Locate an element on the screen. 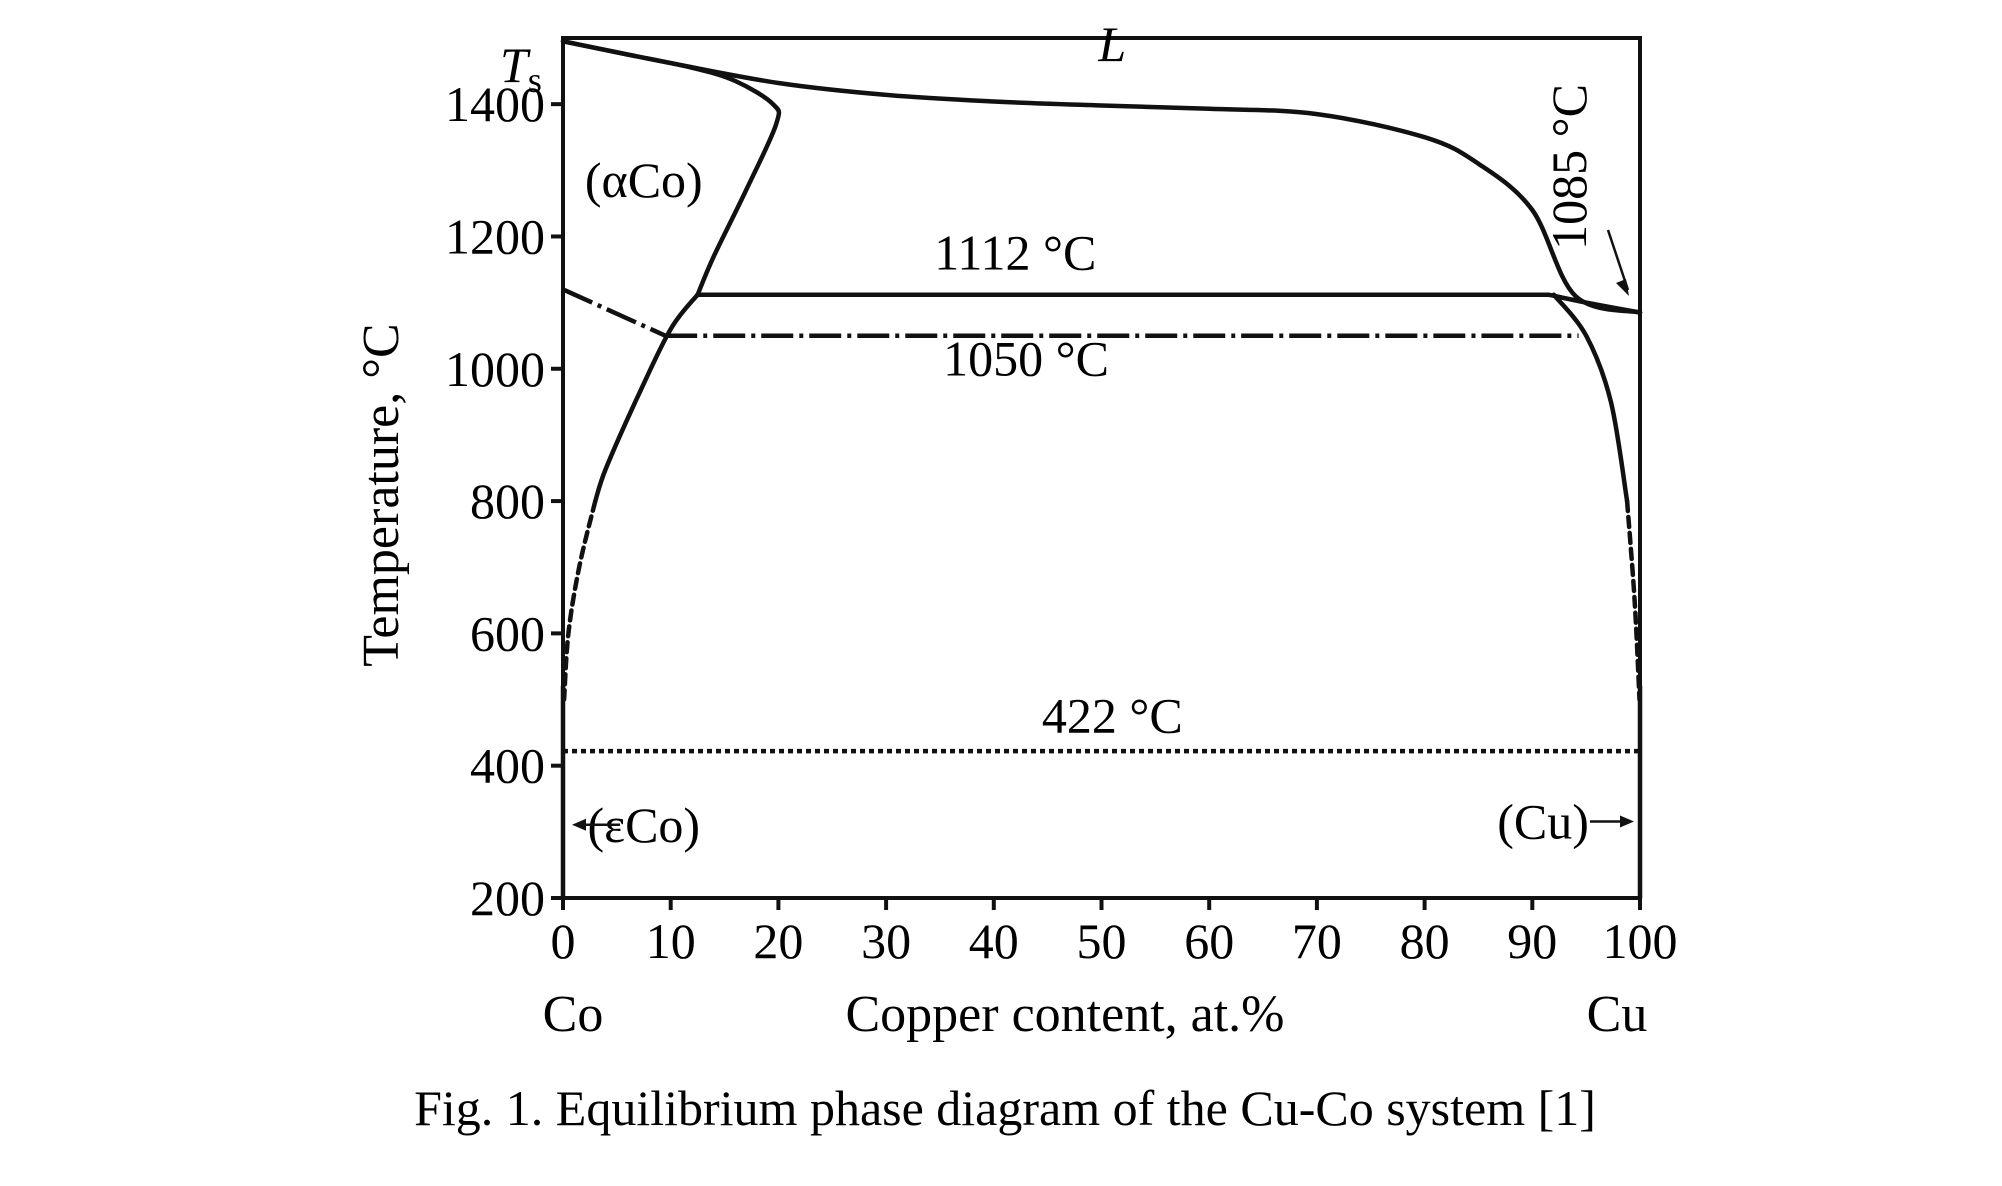 The image size is (2002, 1186). x-tick-label: 40 is located at coordinates (994, 941).